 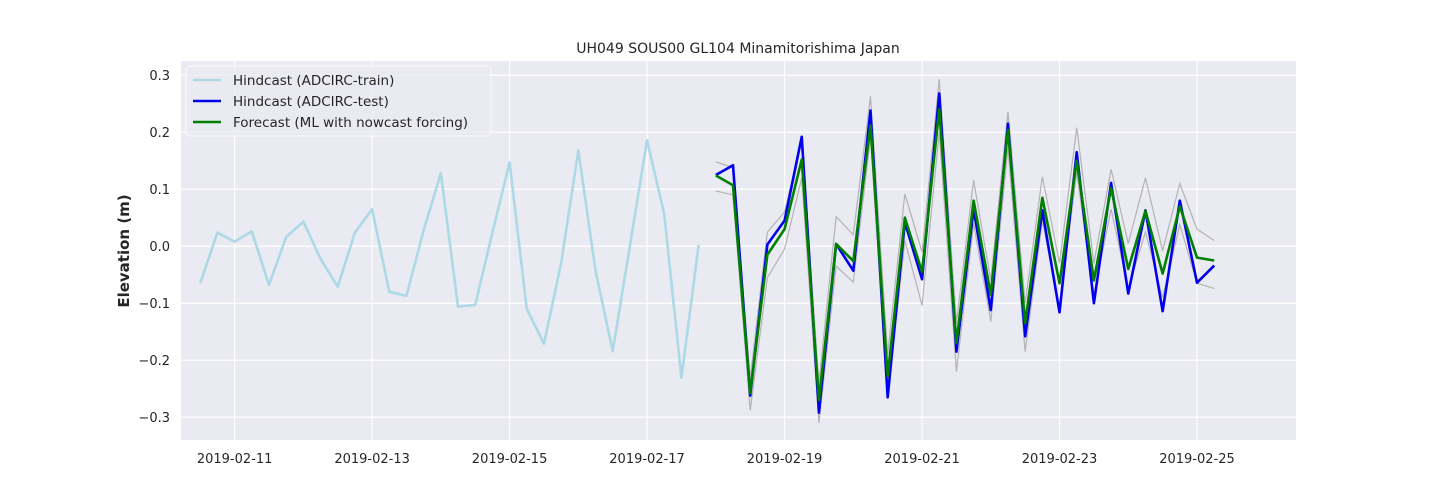 What do you see at coordinates (154, 304) in the screenshot?
I see `y-tick-label: −0.1` at bounding box center [154, 304].